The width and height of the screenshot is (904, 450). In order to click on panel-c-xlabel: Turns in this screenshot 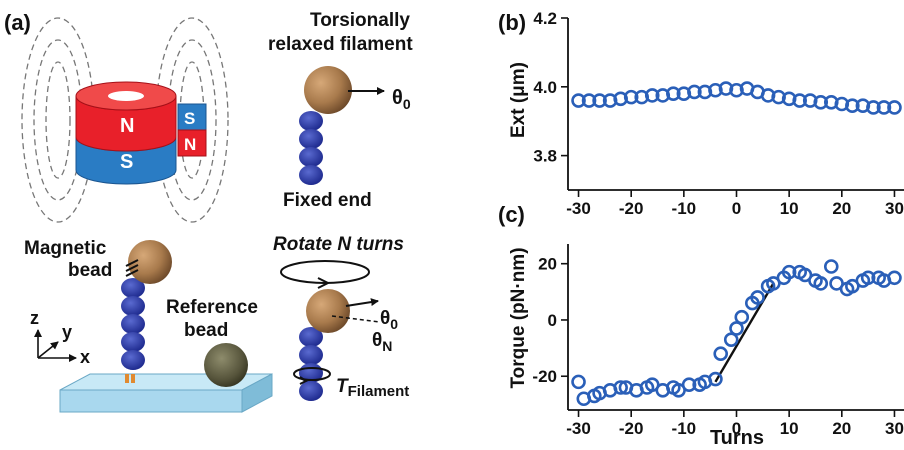, I will do `click(737, 438)`.